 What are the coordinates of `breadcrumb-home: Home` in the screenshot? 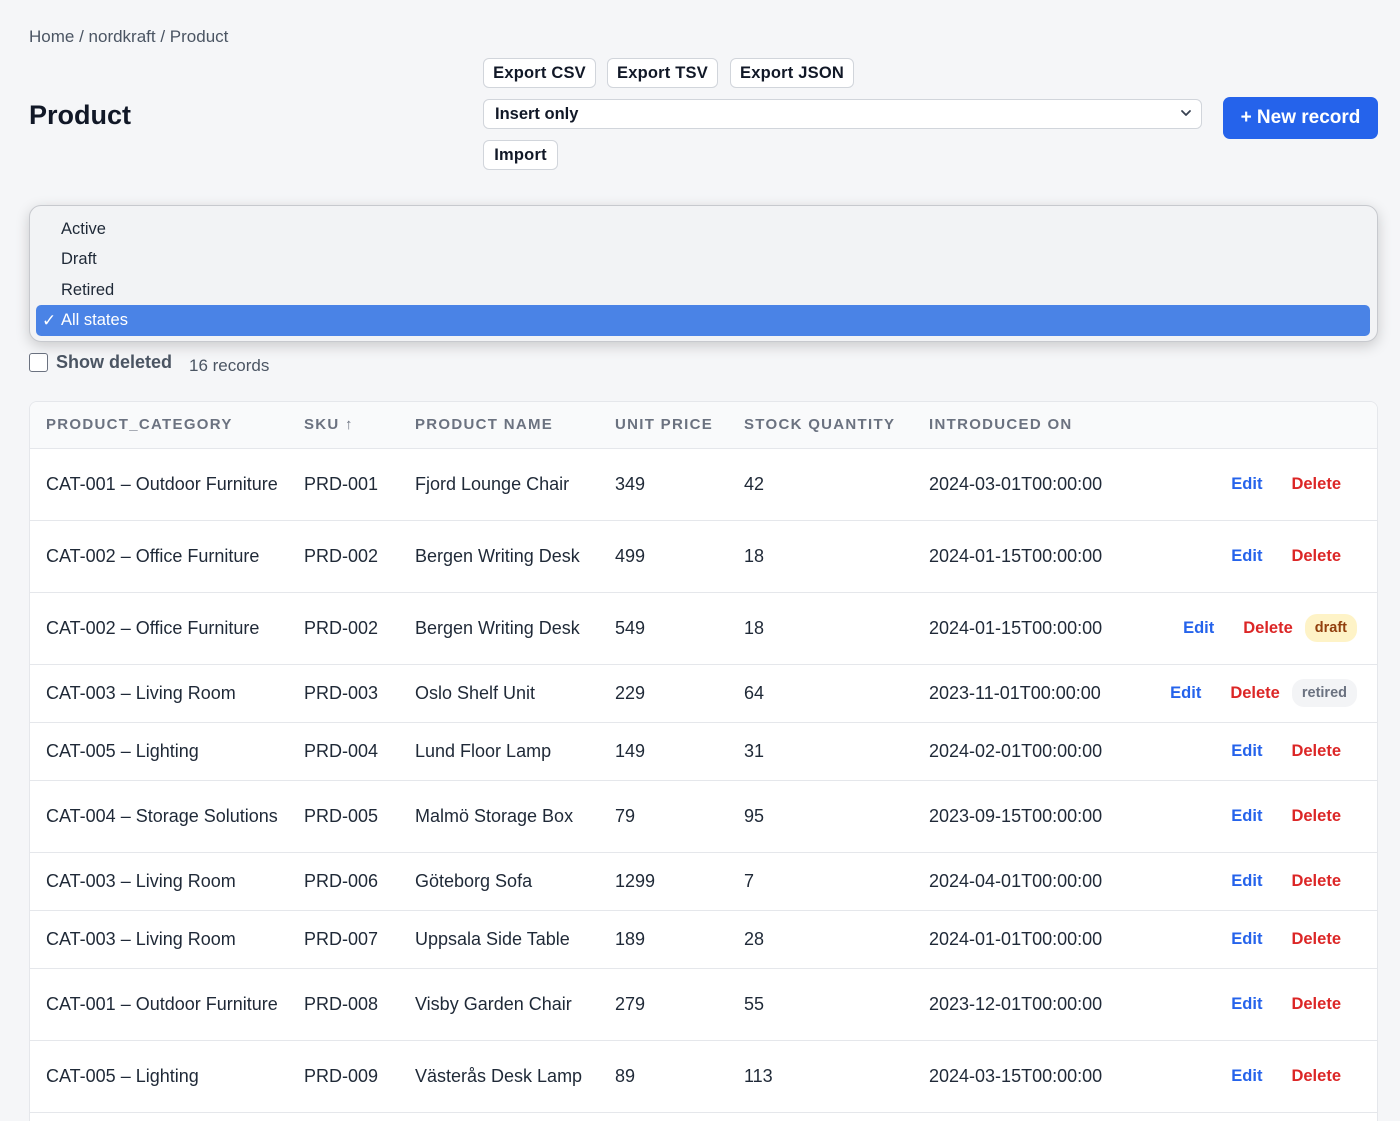 It's located at (52, 36).